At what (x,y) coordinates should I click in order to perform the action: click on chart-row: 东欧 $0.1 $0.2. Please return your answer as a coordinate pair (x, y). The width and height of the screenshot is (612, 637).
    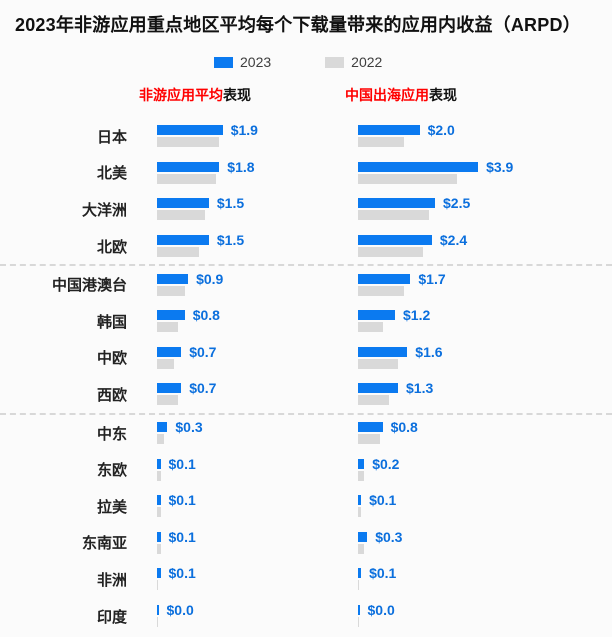
    Looking at the image, I should click on (306, 469).